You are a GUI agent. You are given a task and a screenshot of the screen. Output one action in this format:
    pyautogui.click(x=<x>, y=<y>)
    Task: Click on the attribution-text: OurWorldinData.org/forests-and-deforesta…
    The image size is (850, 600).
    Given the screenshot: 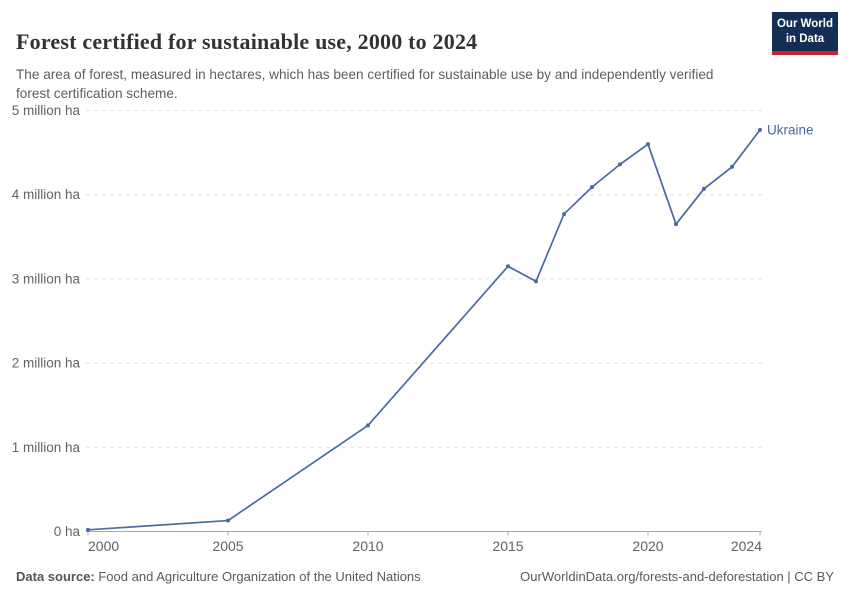 What is the action you would take?
    pyautogui.click(x=677, y=576)
    